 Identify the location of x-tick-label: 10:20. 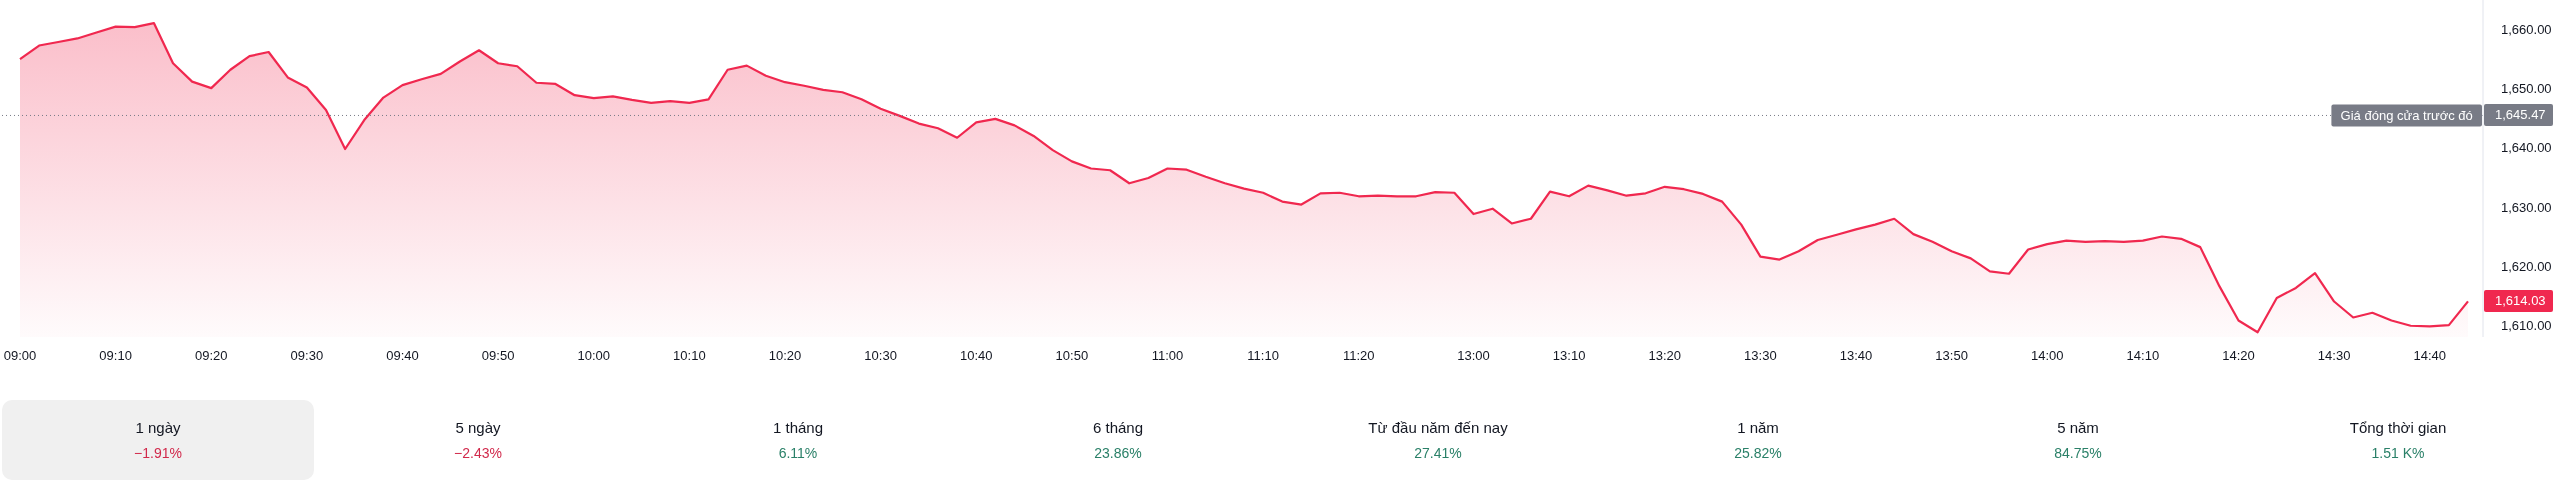
(785, 356).